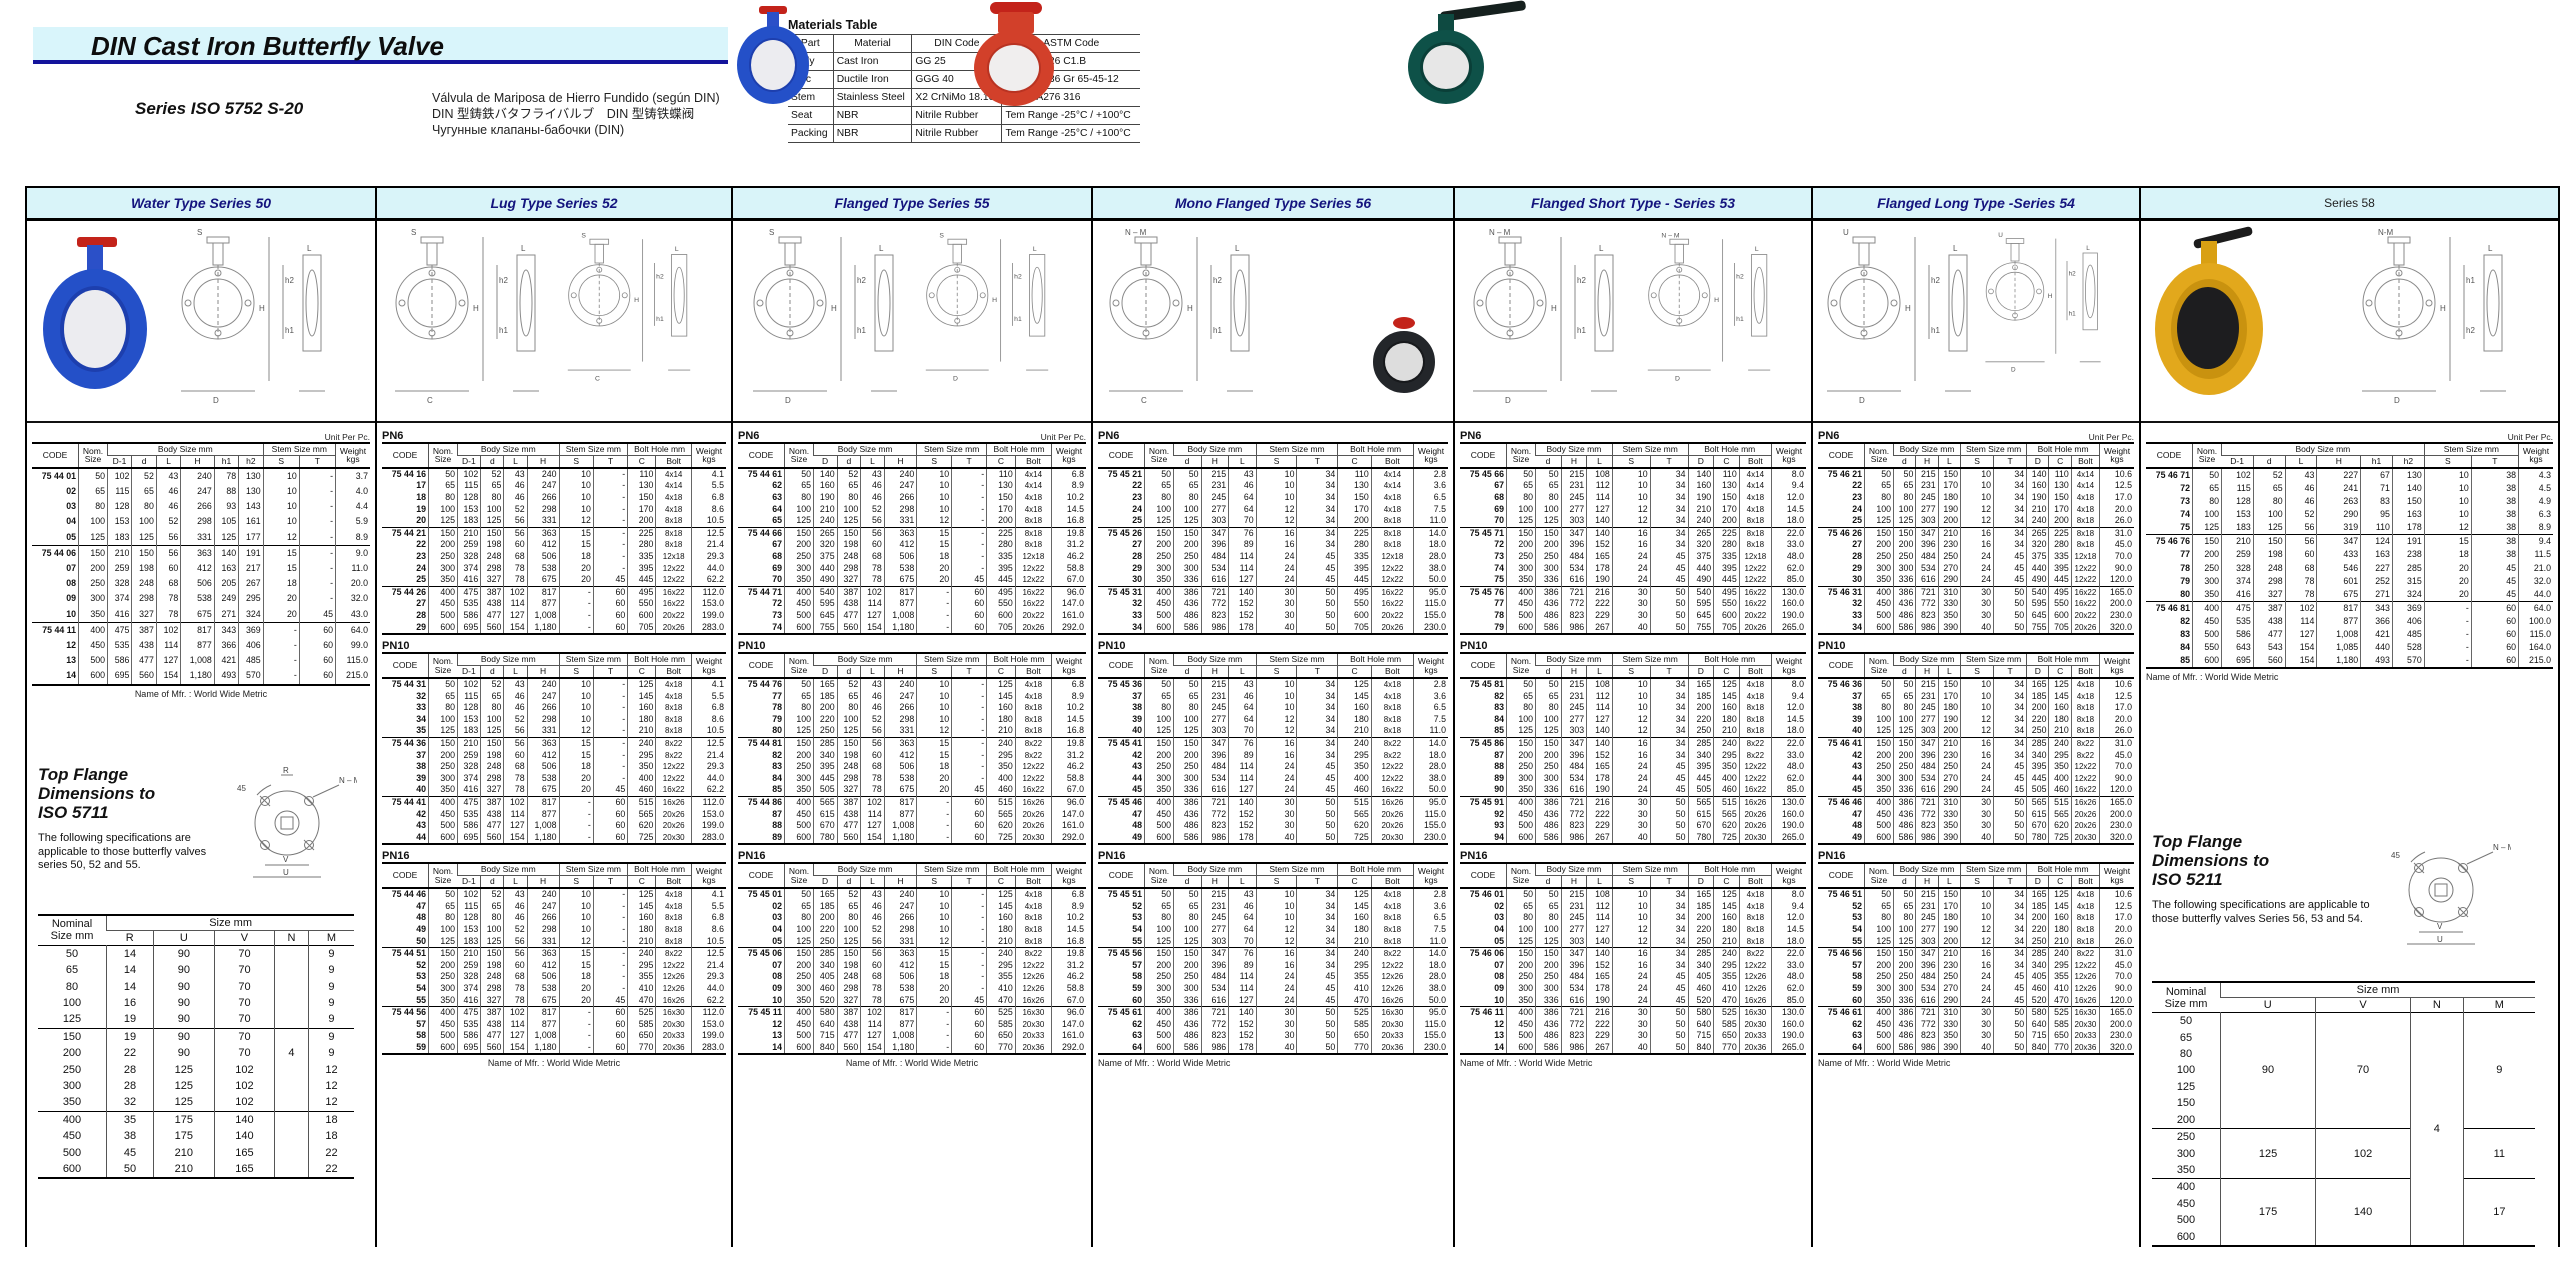 The image size is (2560, 1277). What do you see at coordinates (515, 533) in the screenshot?
I see `table-cell: 56` at bounding box center [515, 533].